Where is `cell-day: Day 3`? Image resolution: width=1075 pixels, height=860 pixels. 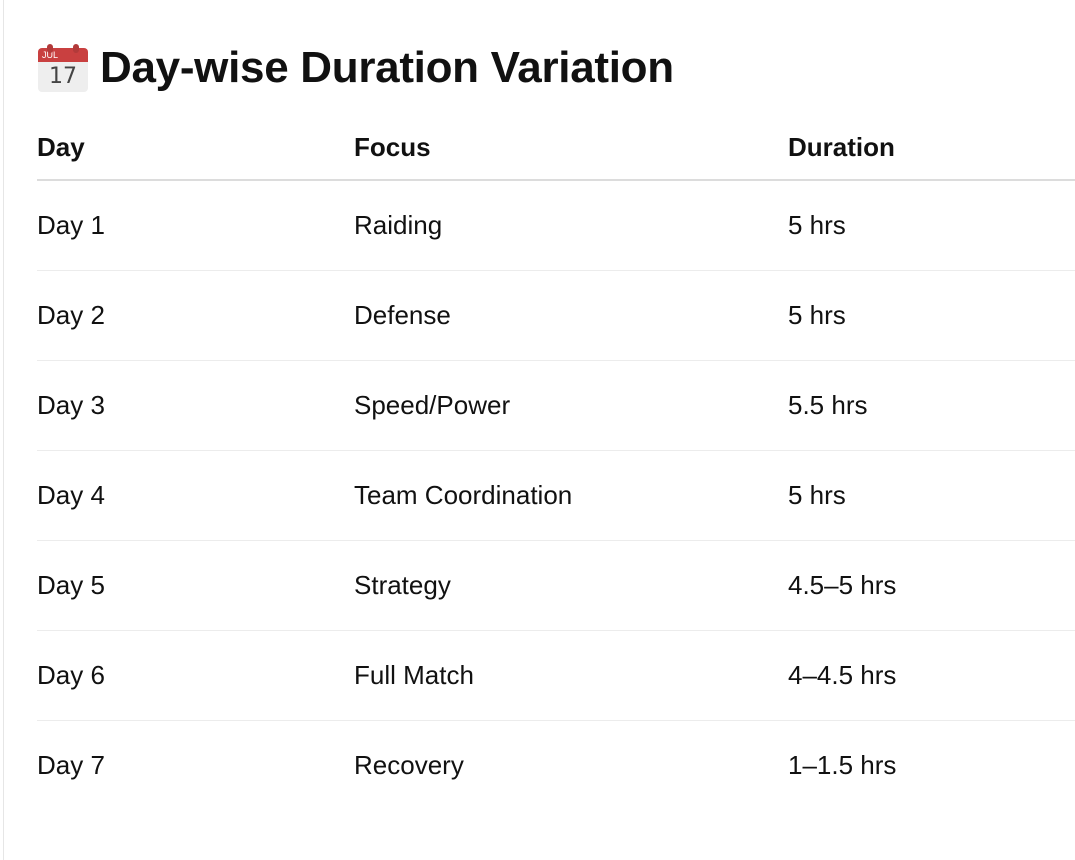
cell-day: Day 3 is located at coordinates (195, 405).